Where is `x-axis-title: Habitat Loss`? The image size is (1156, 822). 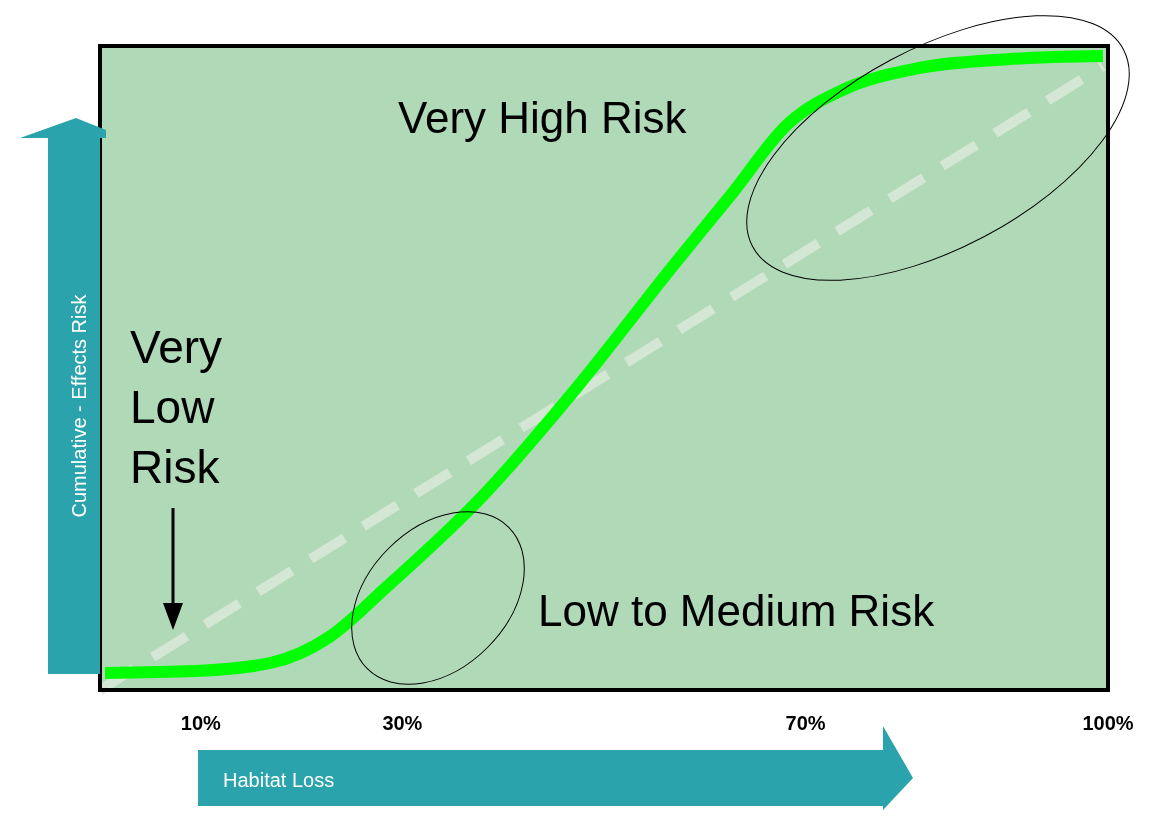
x-axis-title: Habitat Loss is located at coordinates (279, 780).